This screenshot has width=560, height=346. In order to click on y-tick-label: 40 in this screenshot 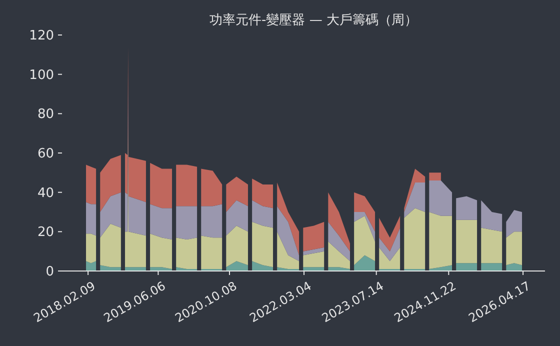, I will do `click(45, 193)`.